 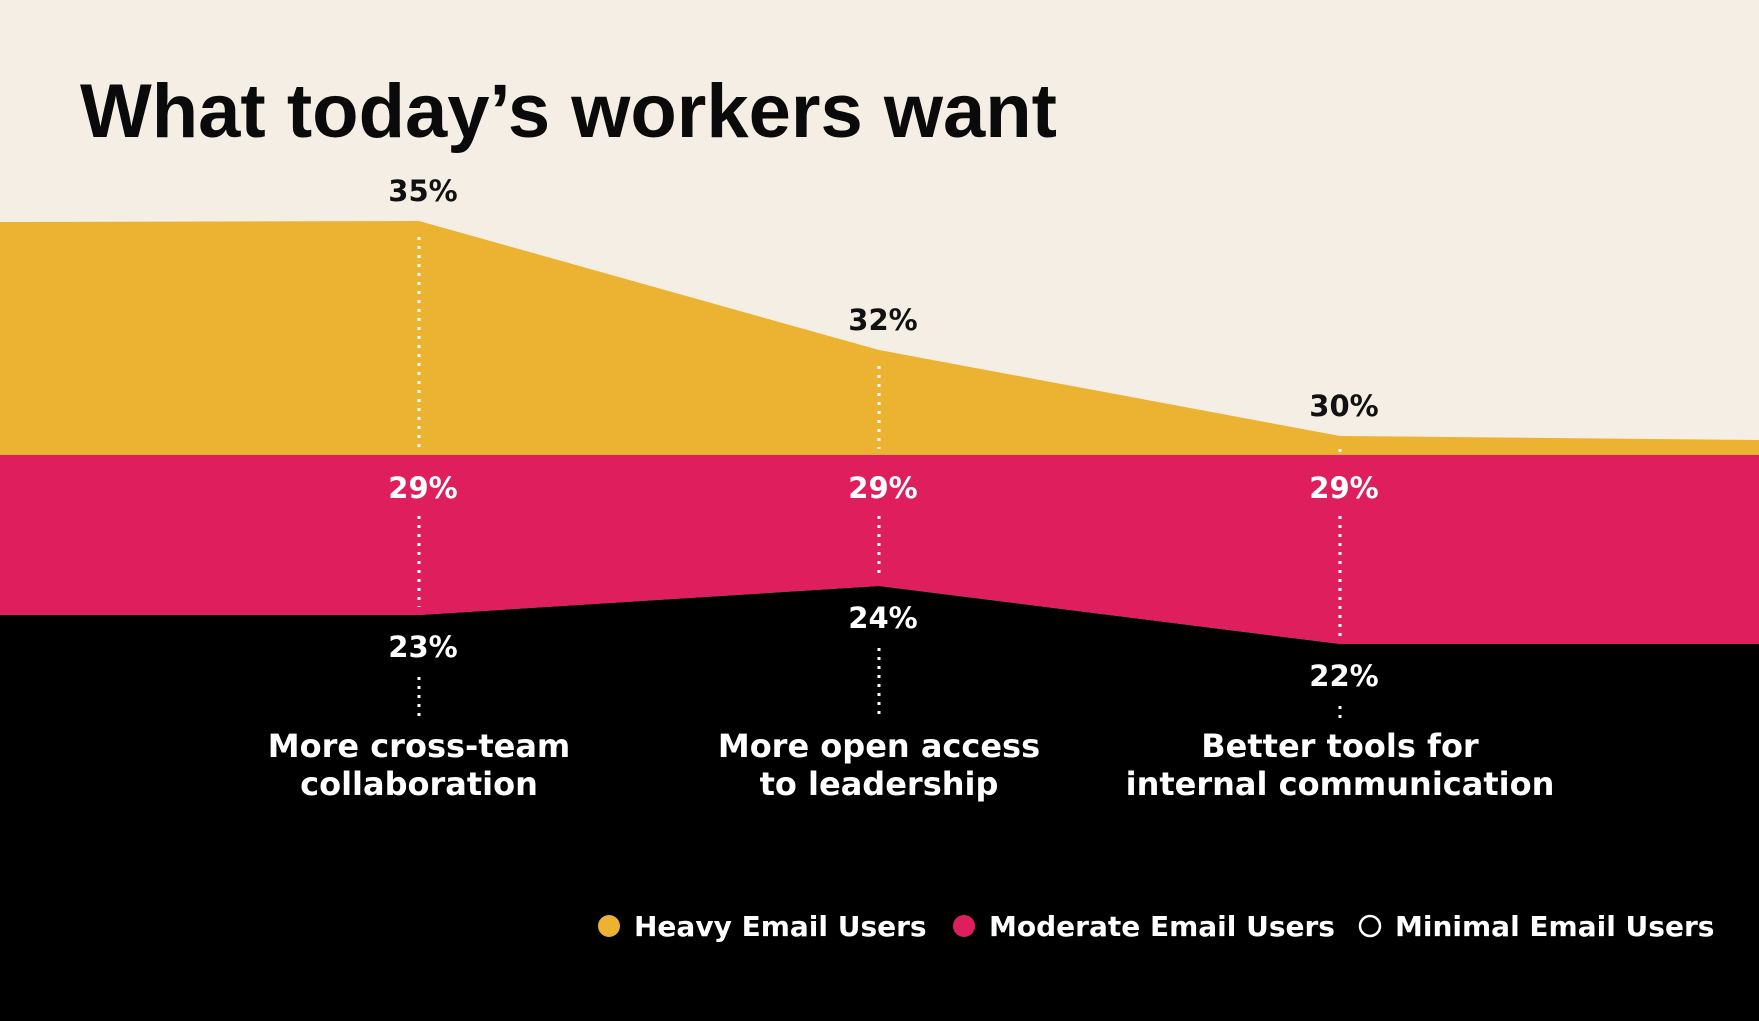 What do you see at coordinates (568, 111) in the screenshot?
I see `chart-title: What today’s workers want` at bounding box center [568, 111].